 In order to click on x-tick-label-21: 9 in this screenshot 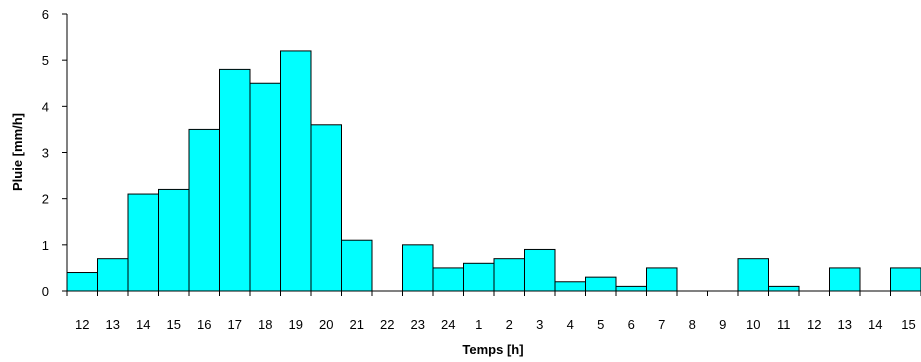, I will do `click(722, 324)`.